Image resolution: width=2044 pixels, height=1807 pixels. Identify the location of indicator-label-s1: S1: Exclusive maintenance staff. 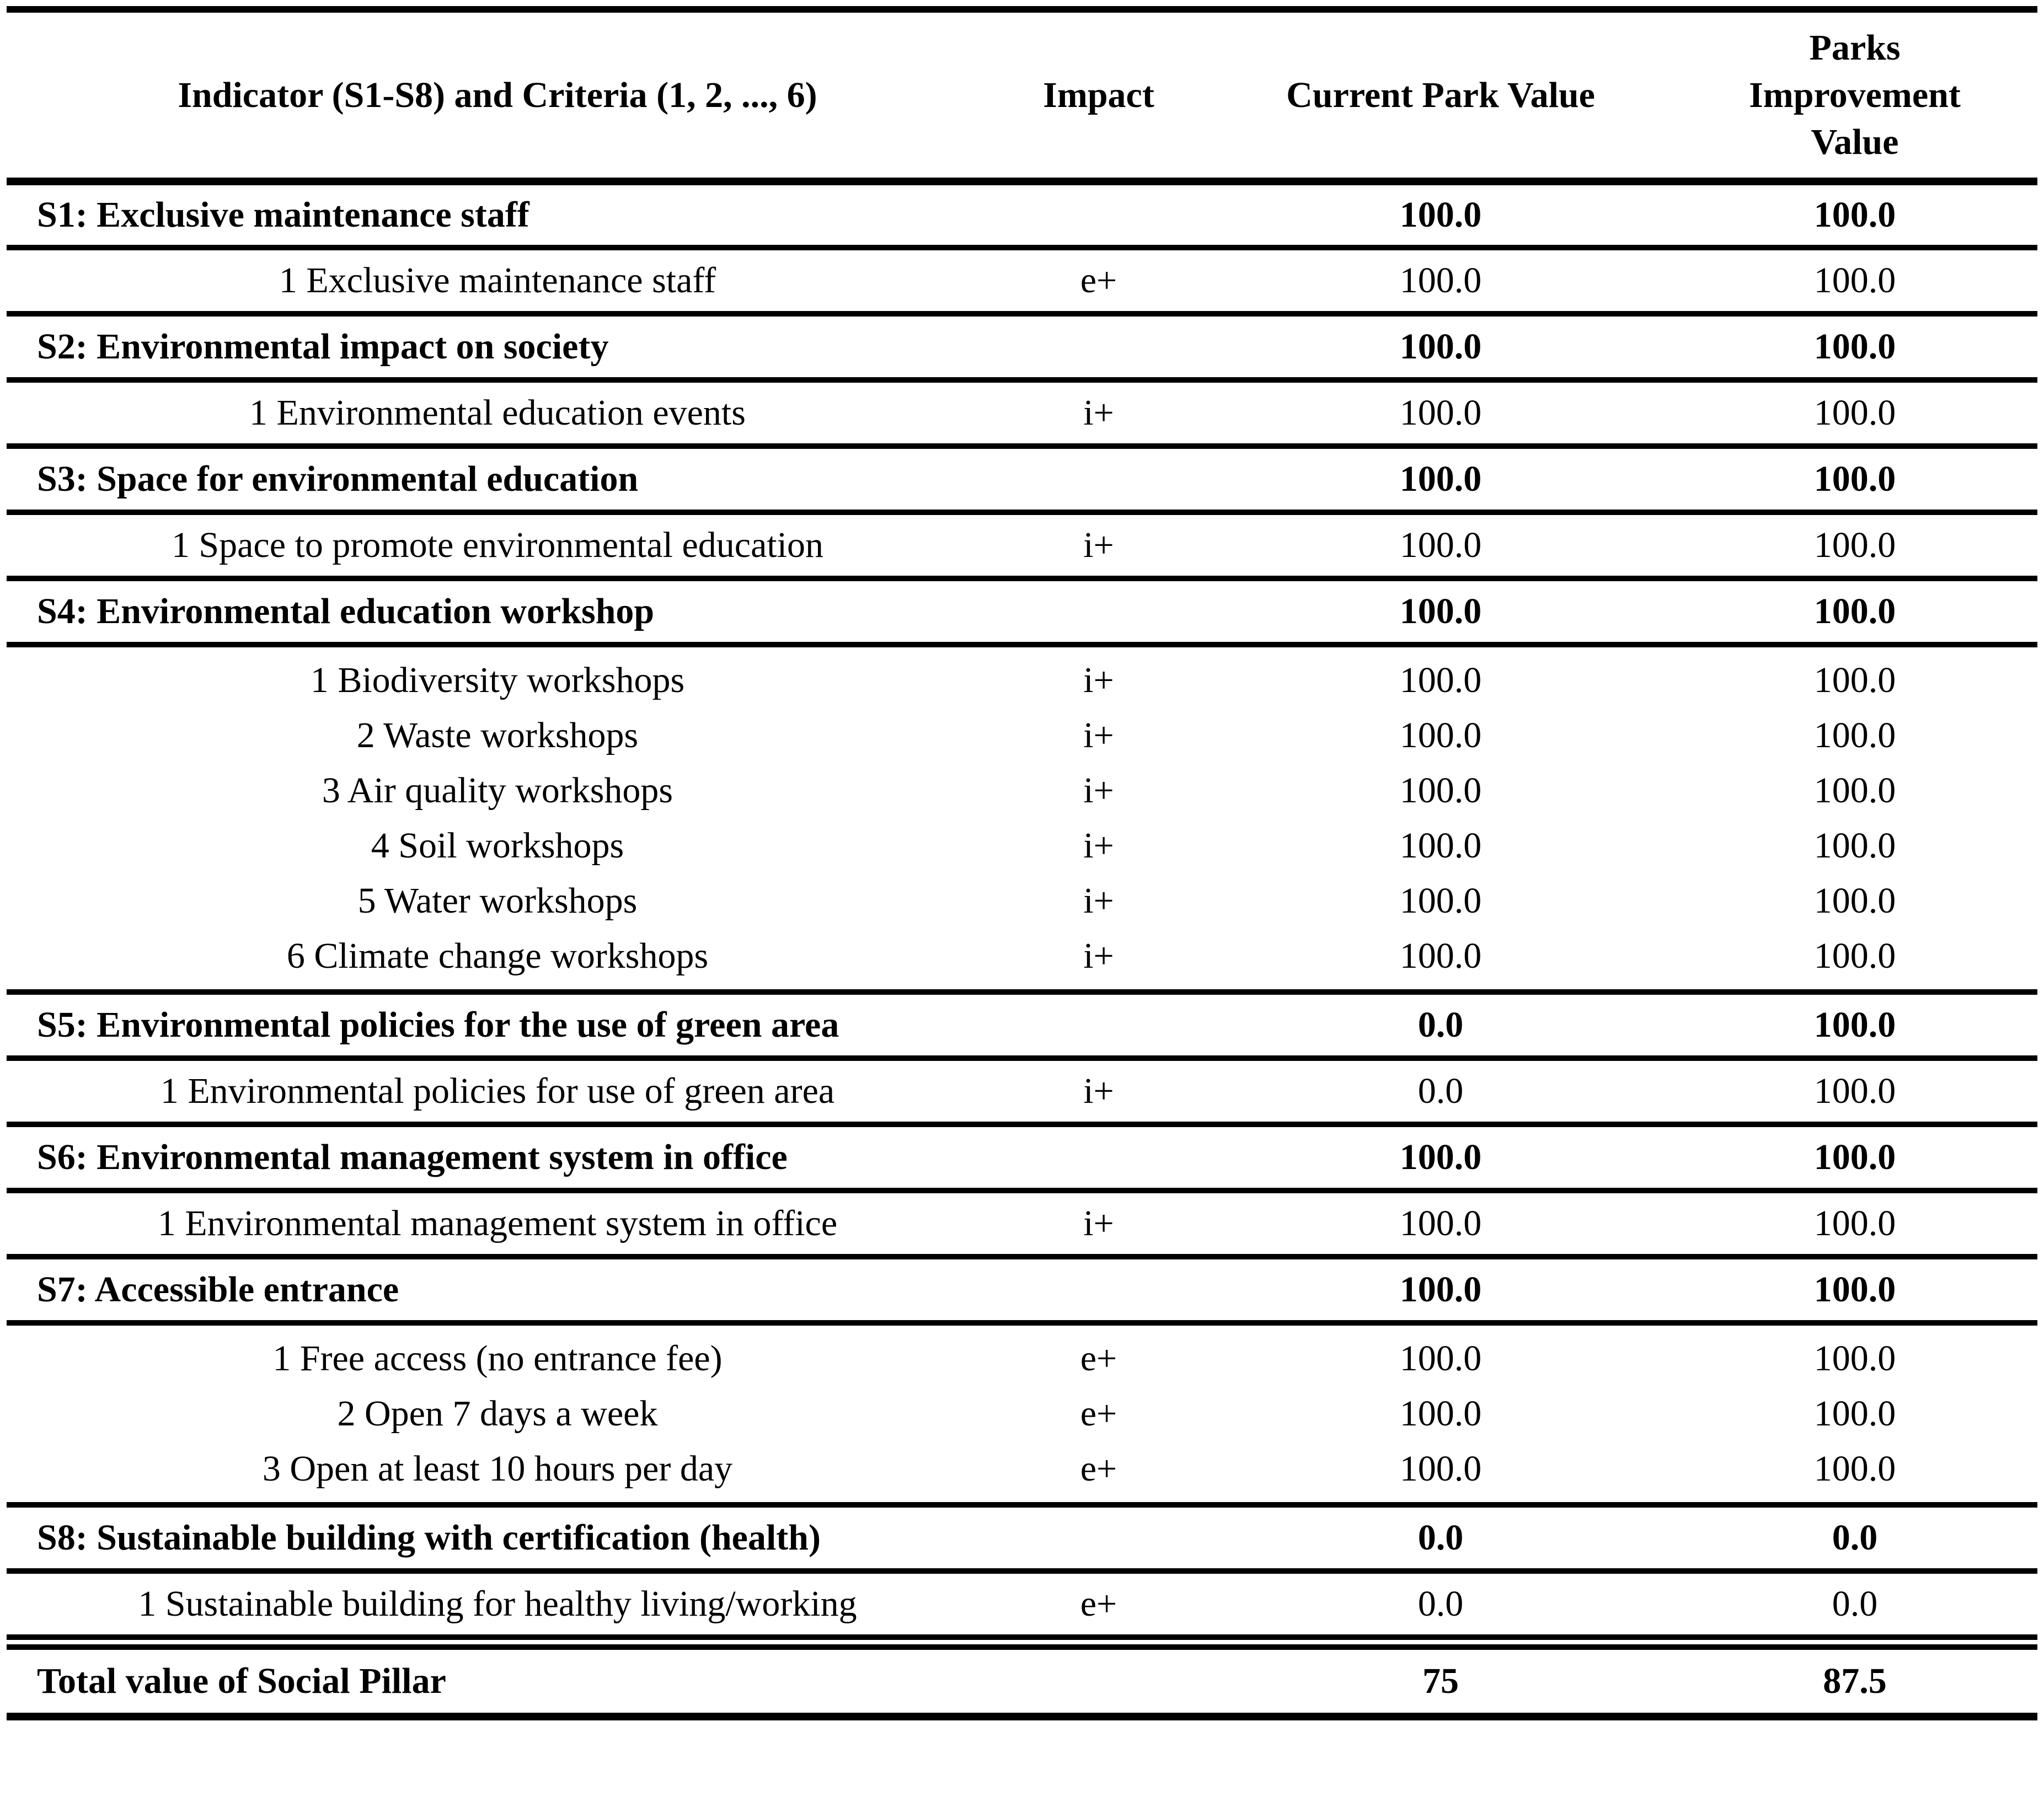
(283, 215).